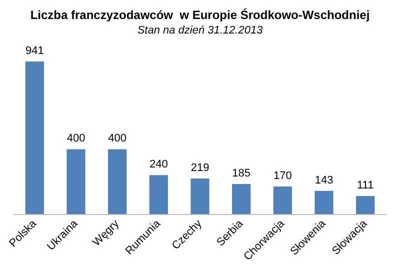 The height and width of the screenshot is (270, 400). Describe the element at coordinates (158, 164) in the screenshot. I see `data-label: 240` at that location.